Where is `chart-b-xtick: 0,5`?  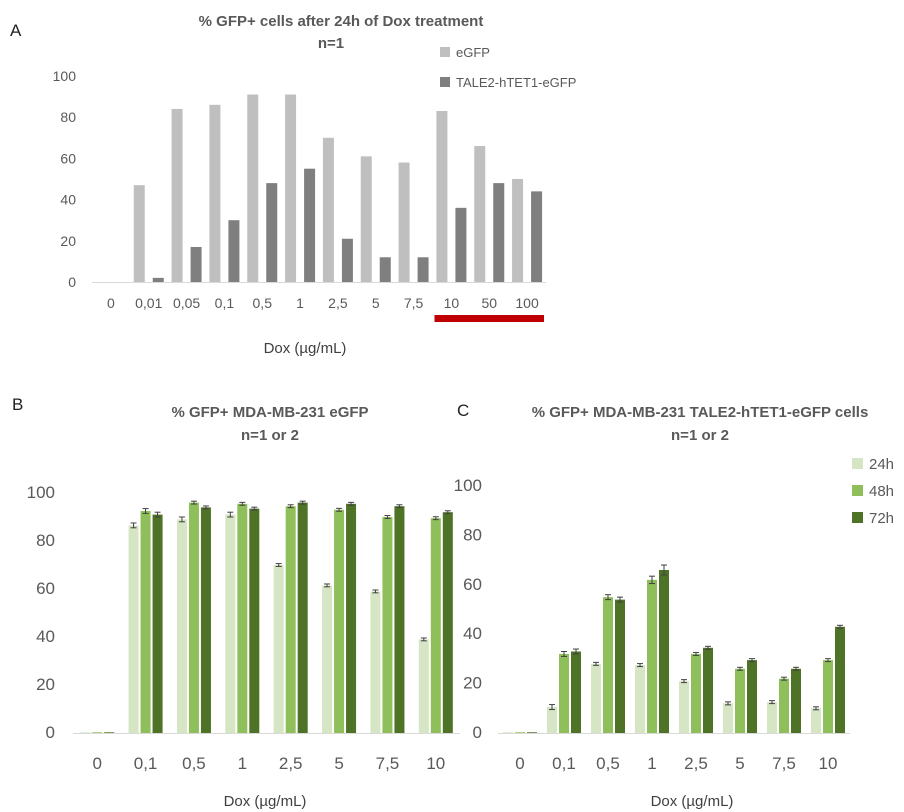 chart-b-xtick: 0,5 is located at coordinates (194, 763).